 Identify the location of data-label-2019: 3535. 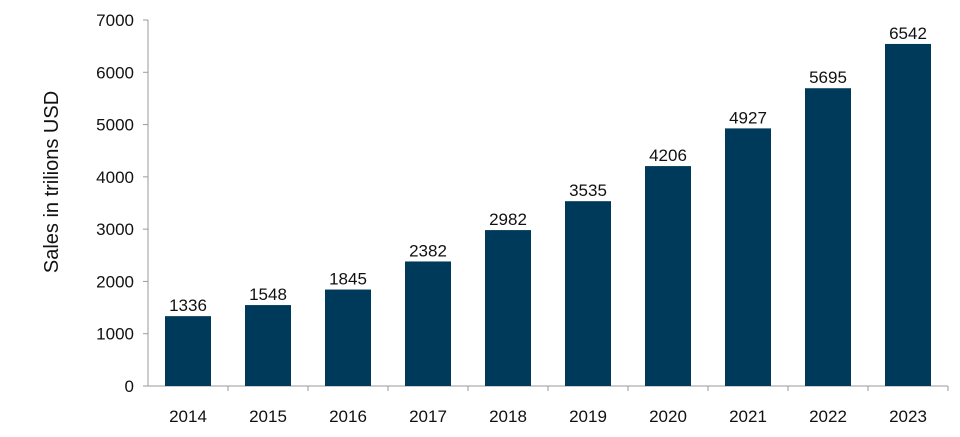
(588, 190).